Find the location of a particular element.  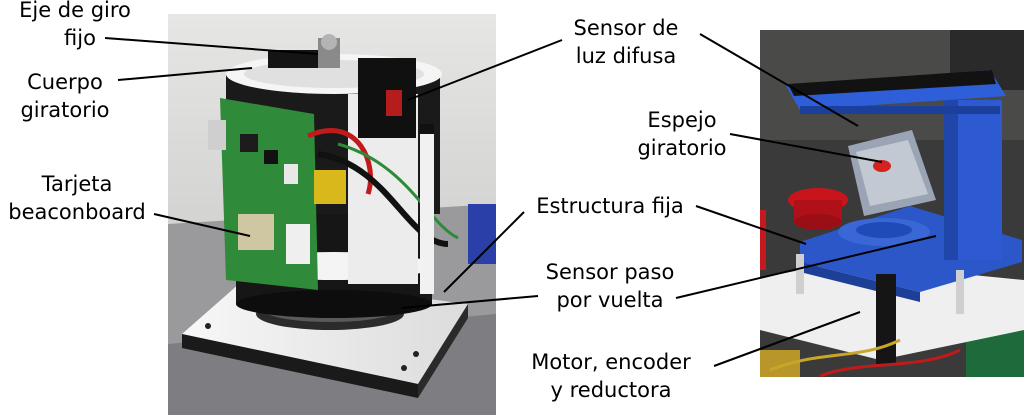

label-estructura-line-1: Estructura fija is located at coordinates (610, 206).